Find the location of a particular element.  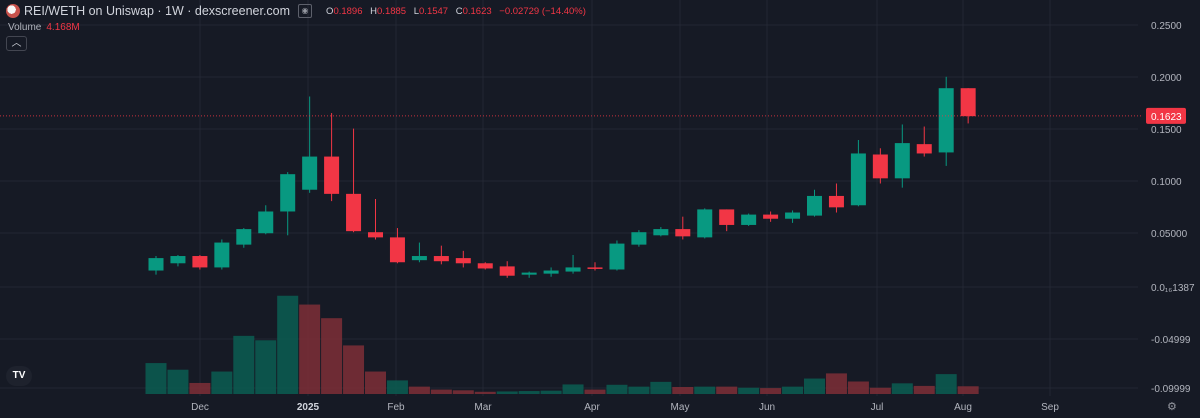

time-tick-label: Sep is located at coordinates (1050, 407).